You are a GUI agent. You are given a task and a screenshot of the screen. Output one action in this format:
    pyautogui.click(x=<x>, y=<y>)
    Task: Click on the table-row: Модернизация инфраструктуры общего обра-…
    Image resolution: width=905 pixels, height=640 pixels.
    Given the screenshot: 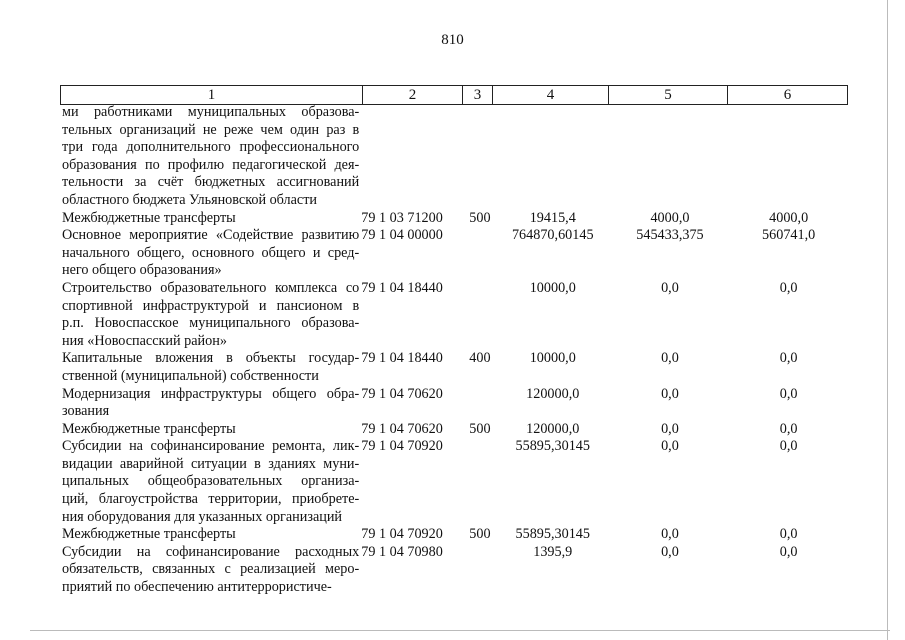 What is the action you would take?
    pyautogui.click(x=455, y=403)
    